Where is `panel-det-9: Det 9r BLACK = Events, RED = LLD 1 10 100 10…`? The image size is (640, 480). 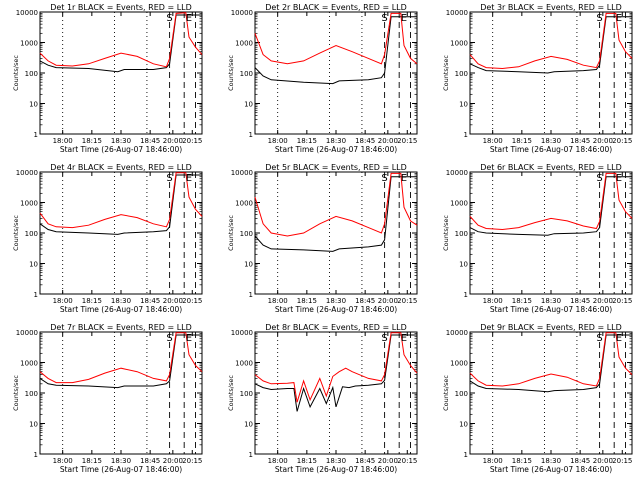
panel-det-9: Det 9r BLACK = Events, RED = LLD 1 10 100 10… is located at coordinates (537, 398).